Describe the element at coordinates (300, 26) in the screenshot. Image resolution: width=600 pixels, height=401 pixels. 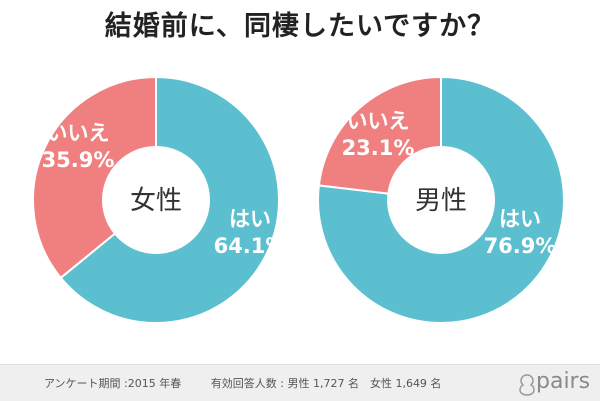
I see `chart-title: 結婚前に、同棲したいですか？` at that location.